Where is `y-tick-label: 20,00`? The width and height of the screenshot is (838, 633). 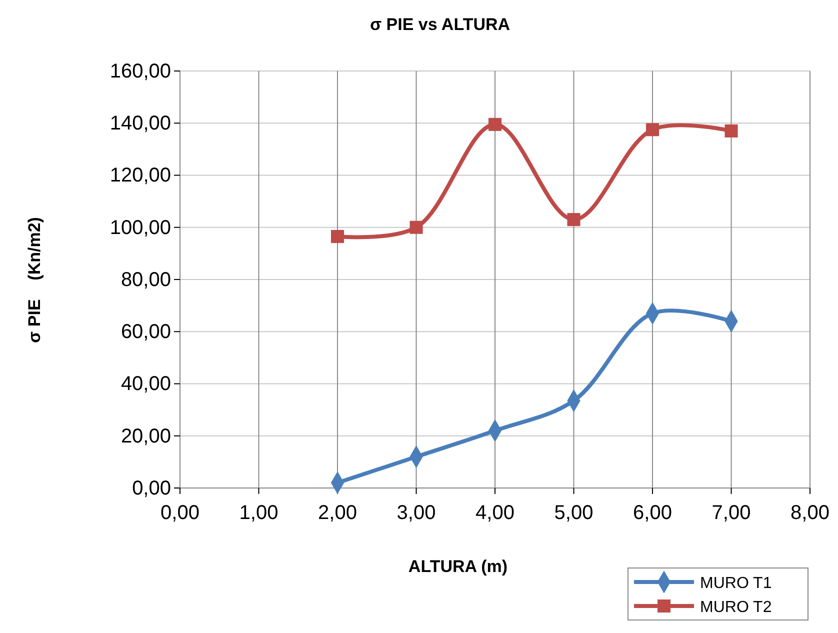 y-tick-label: 20,00 is located at coordinates (145, 436).